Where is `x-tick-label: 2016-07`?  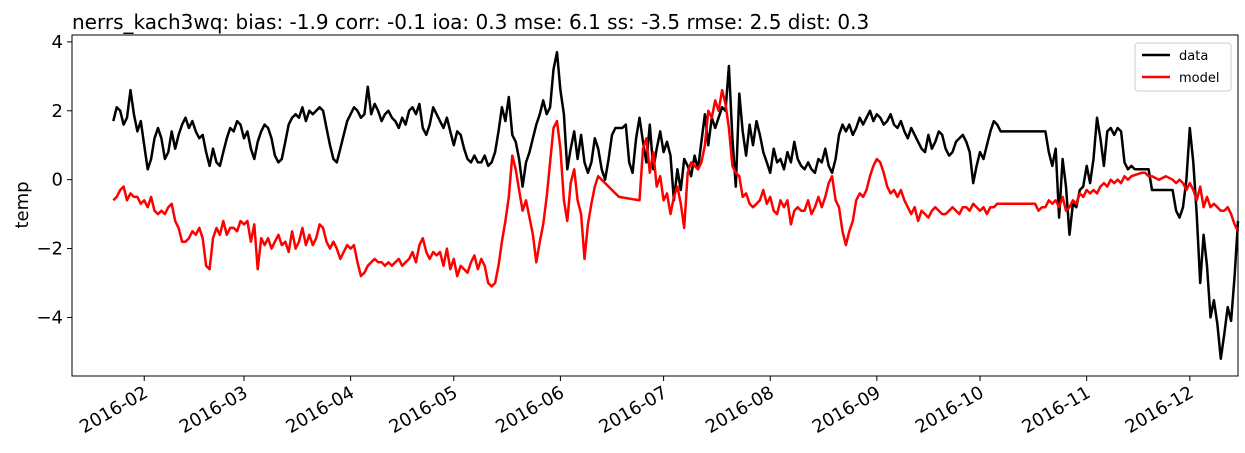 x-tick-label: 2016-07 is located at coordinates (633, 410).